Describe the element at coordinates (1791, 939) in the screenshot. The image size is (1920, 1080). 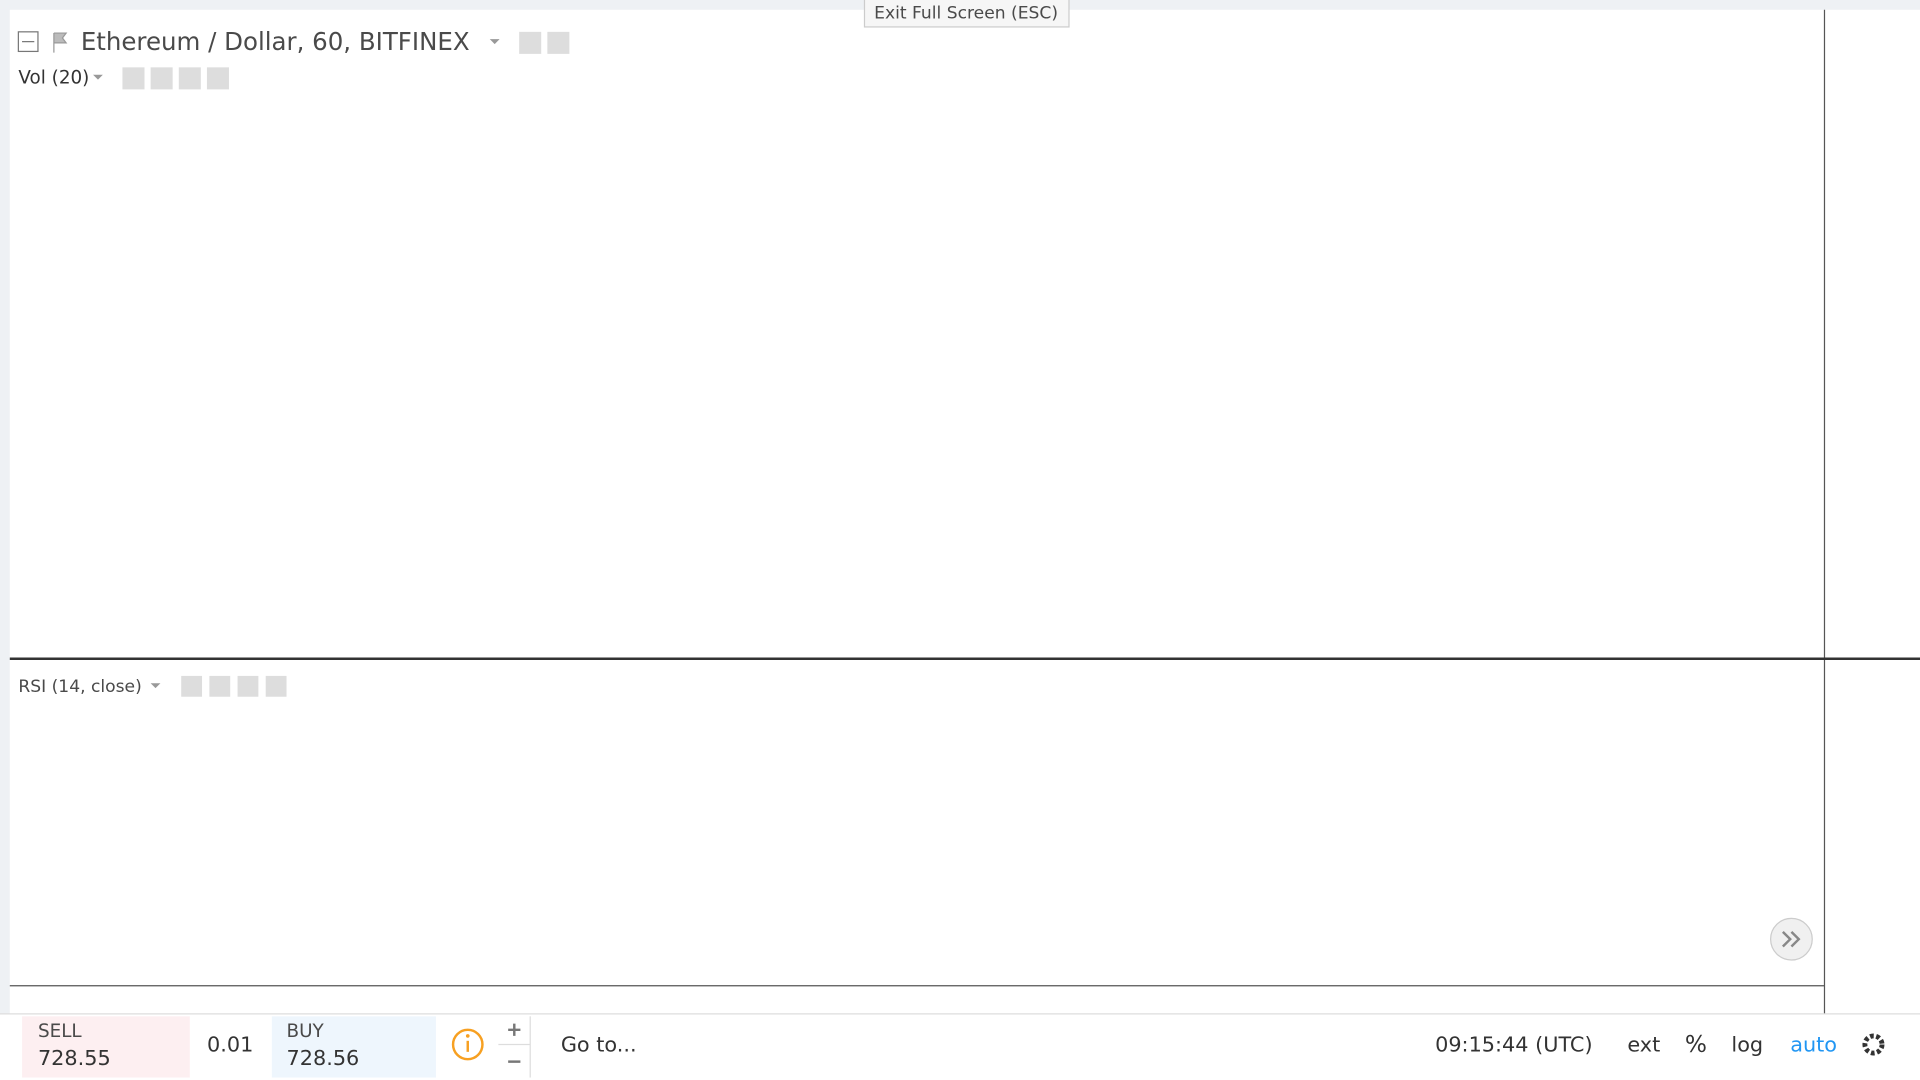
I see `scroll-icon` at that location.